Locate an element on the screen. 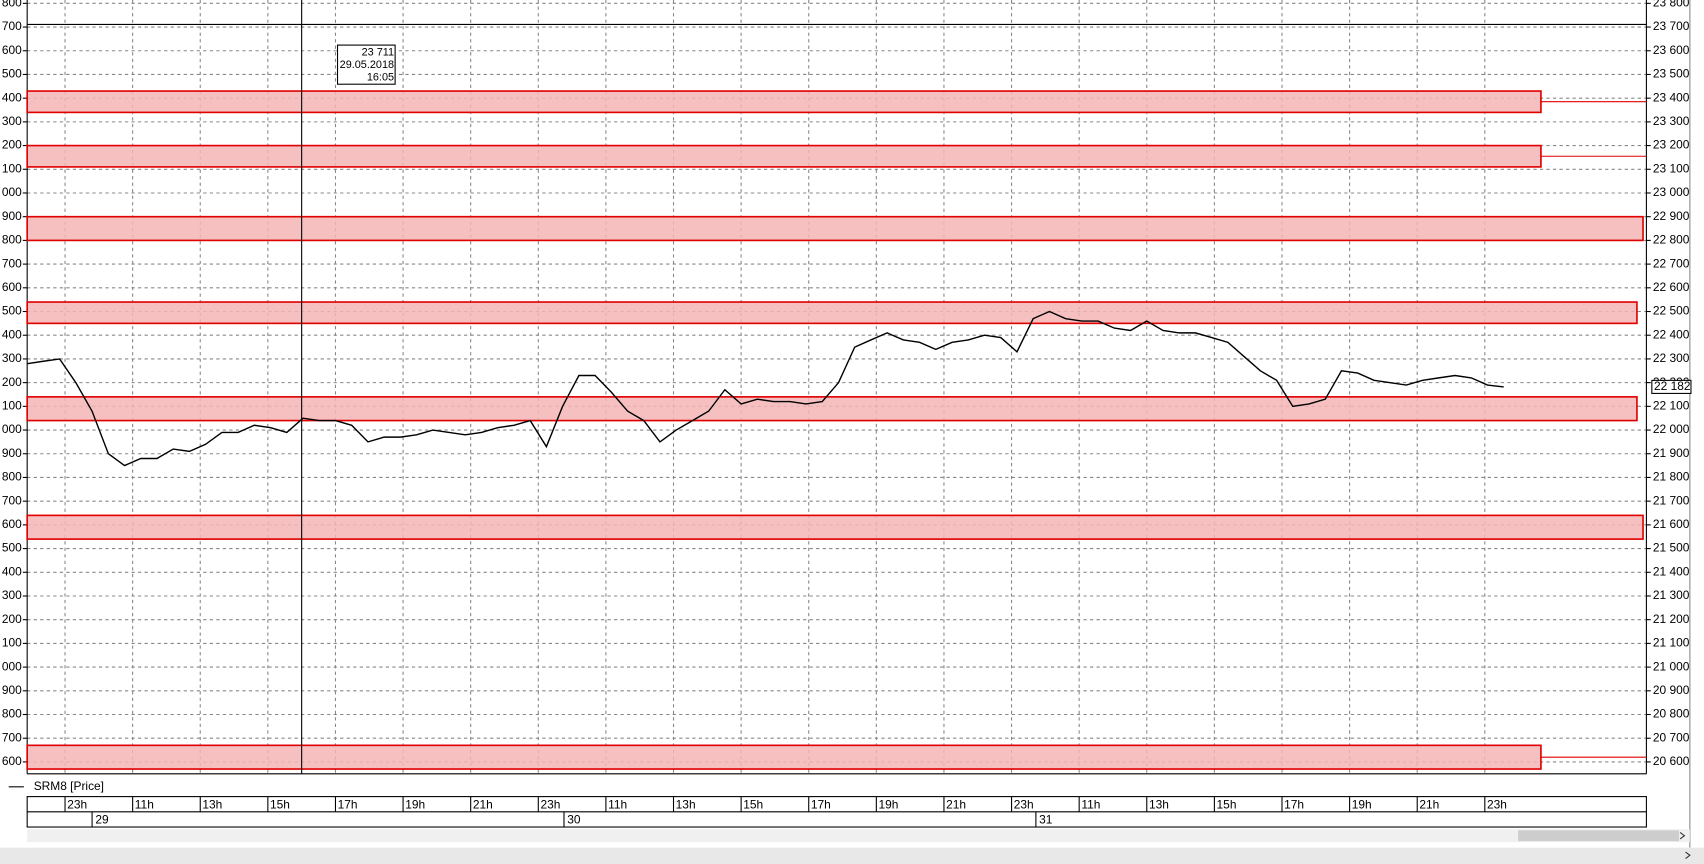 Image resolution: width=1704 pixels, height=864 pixels. y-tick-label: 22 700 is located at coordinates (1671, 263).